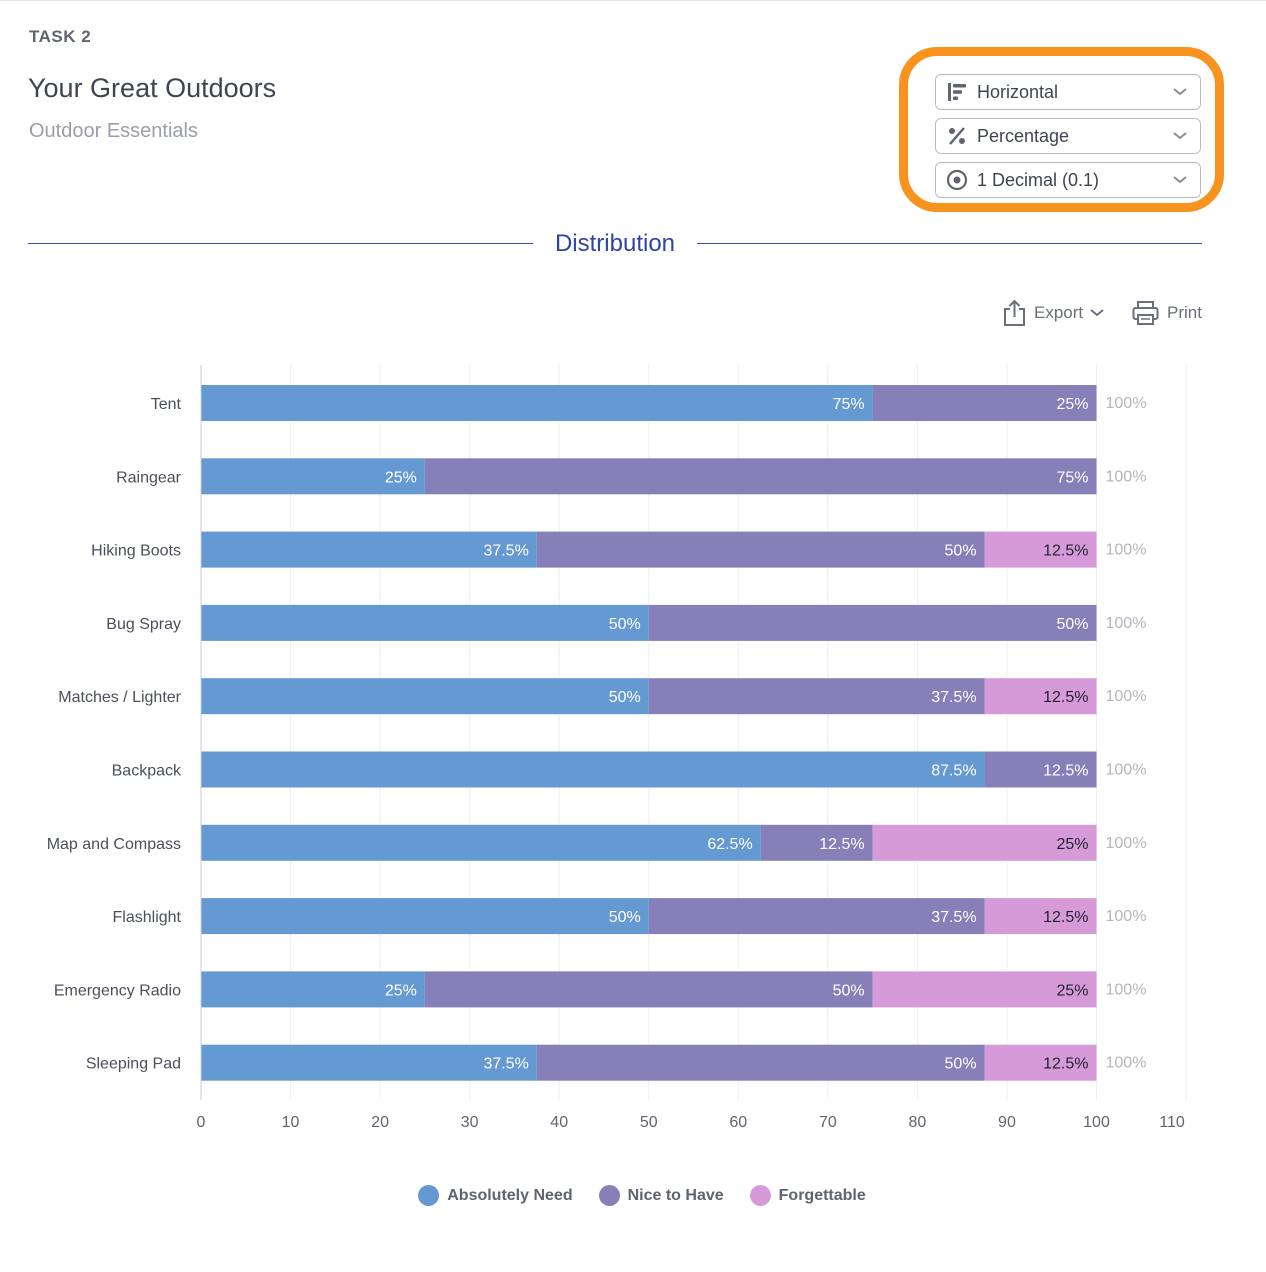 The width and height of the screenshot is (1266, 1272). I want to click on category-label: Tent, so click(166, 404).